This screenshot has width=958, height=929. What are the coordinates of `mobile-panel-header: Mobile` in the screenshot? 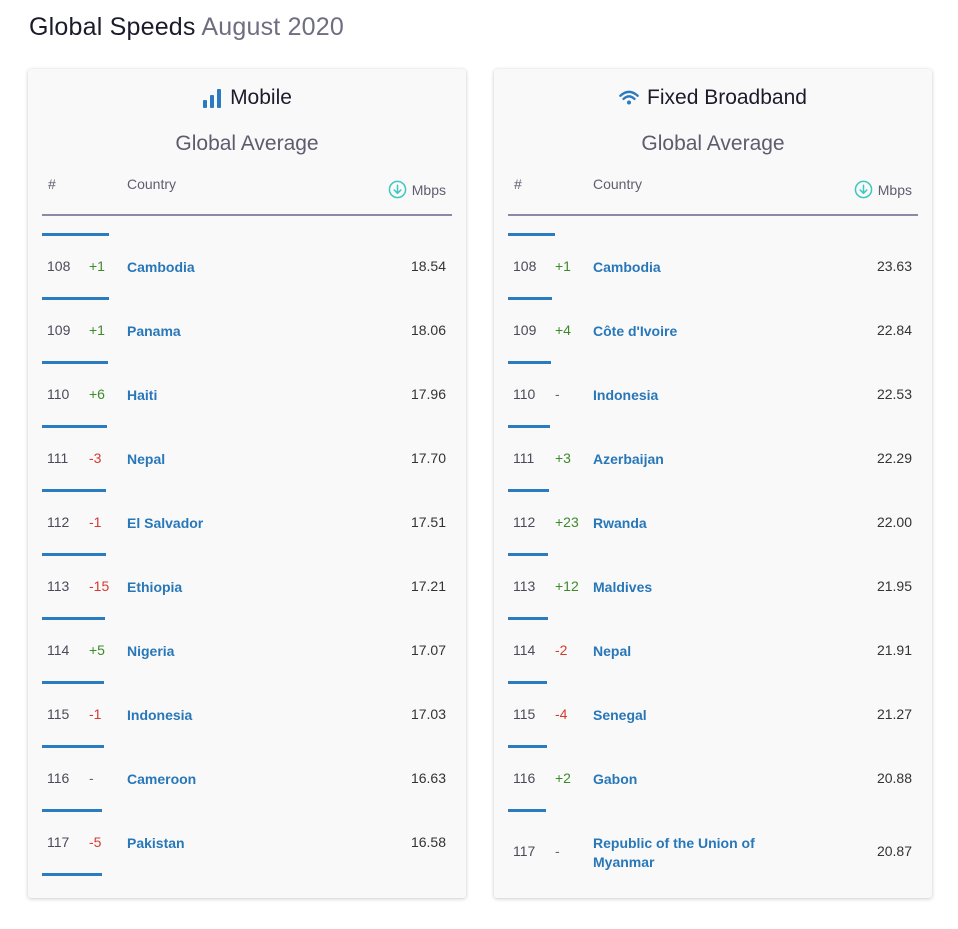 It's located at (247, 98).